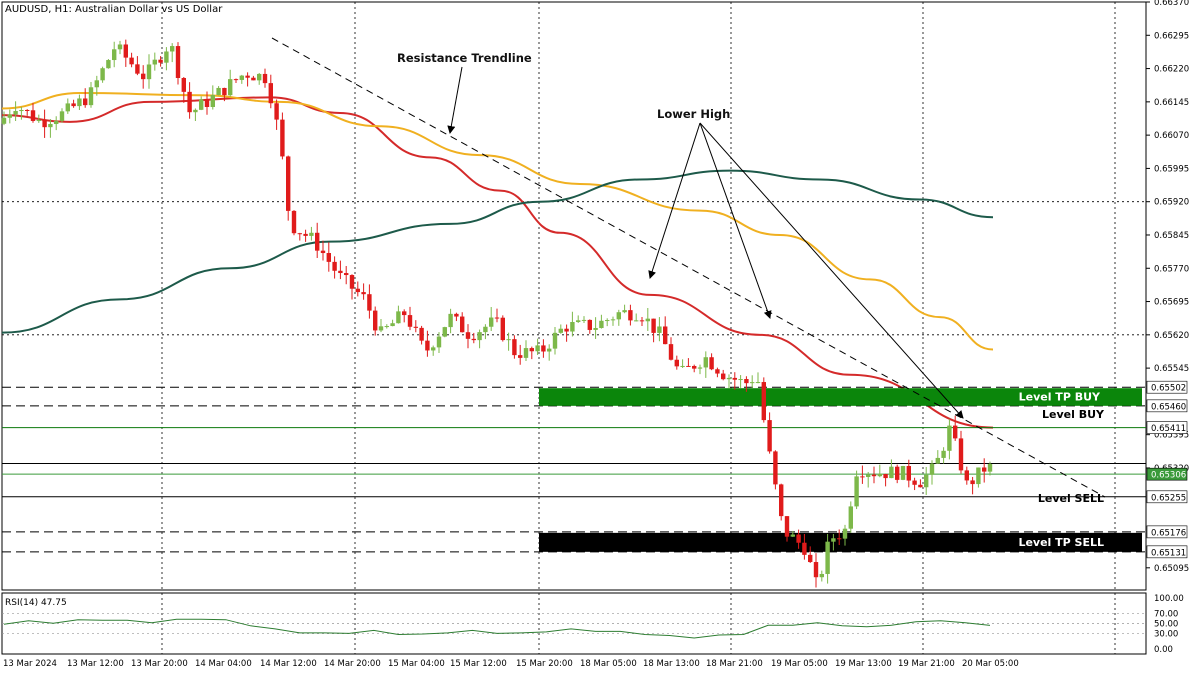 This screenshot has height=675, width=1200. I want to click on time-tick-label: 14 Mar 20:00, so click(352, 664).